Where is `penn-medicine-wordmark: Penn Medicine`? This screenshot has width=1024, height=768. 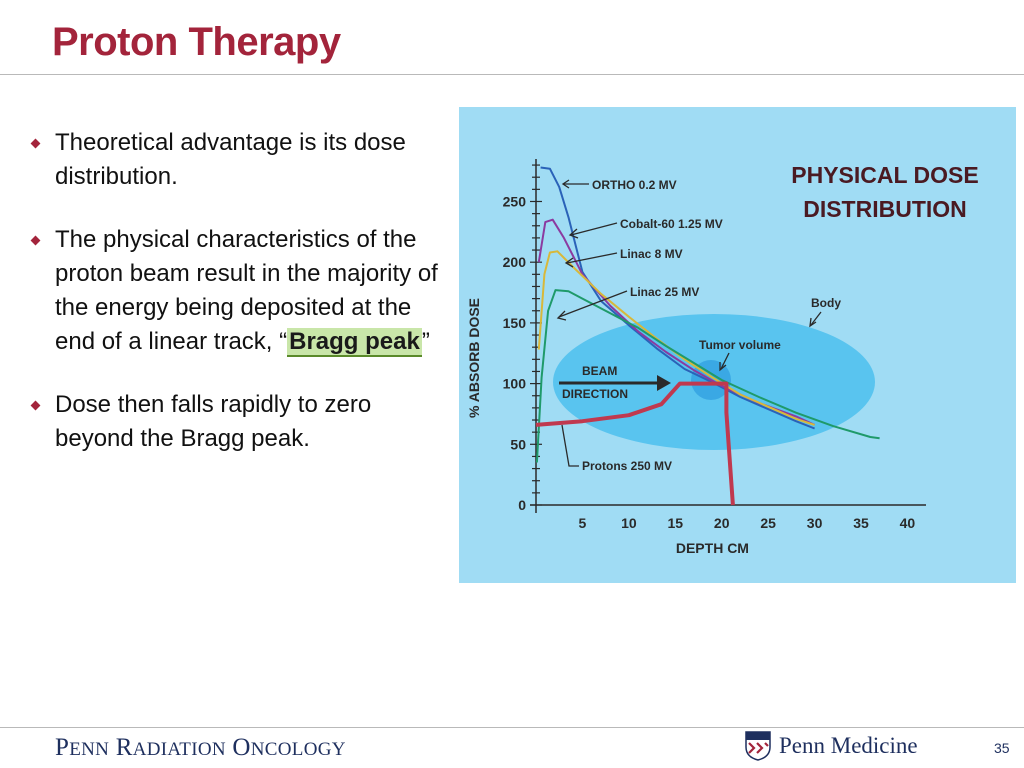
penn-medicine-wordmark: Penn Medicine is located at coordinates (848, 745).